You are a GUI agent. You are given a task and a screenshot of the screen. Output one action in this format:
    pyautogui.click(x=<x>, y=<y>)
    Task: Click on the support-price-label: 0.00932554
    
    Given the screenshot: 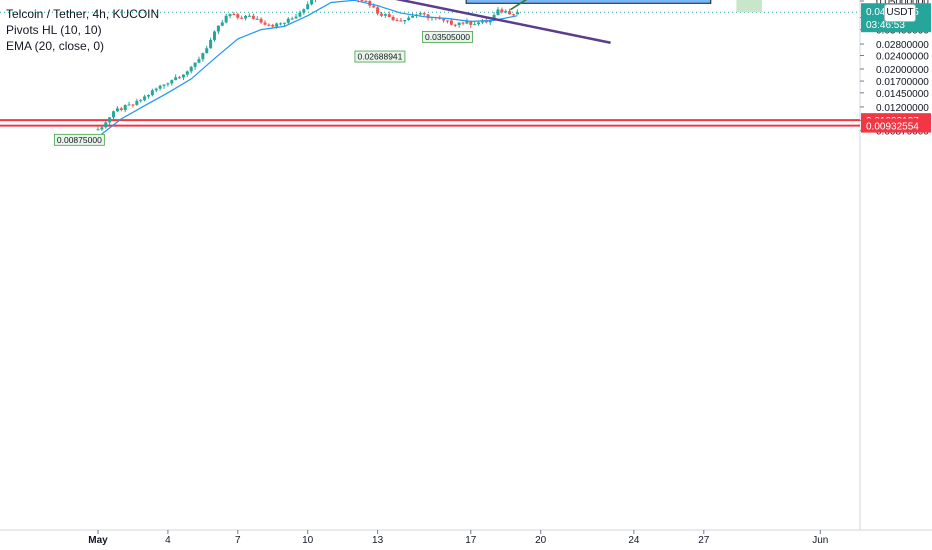 What is the action you would take?
    pyautogui.click(x=892, y=127)
    